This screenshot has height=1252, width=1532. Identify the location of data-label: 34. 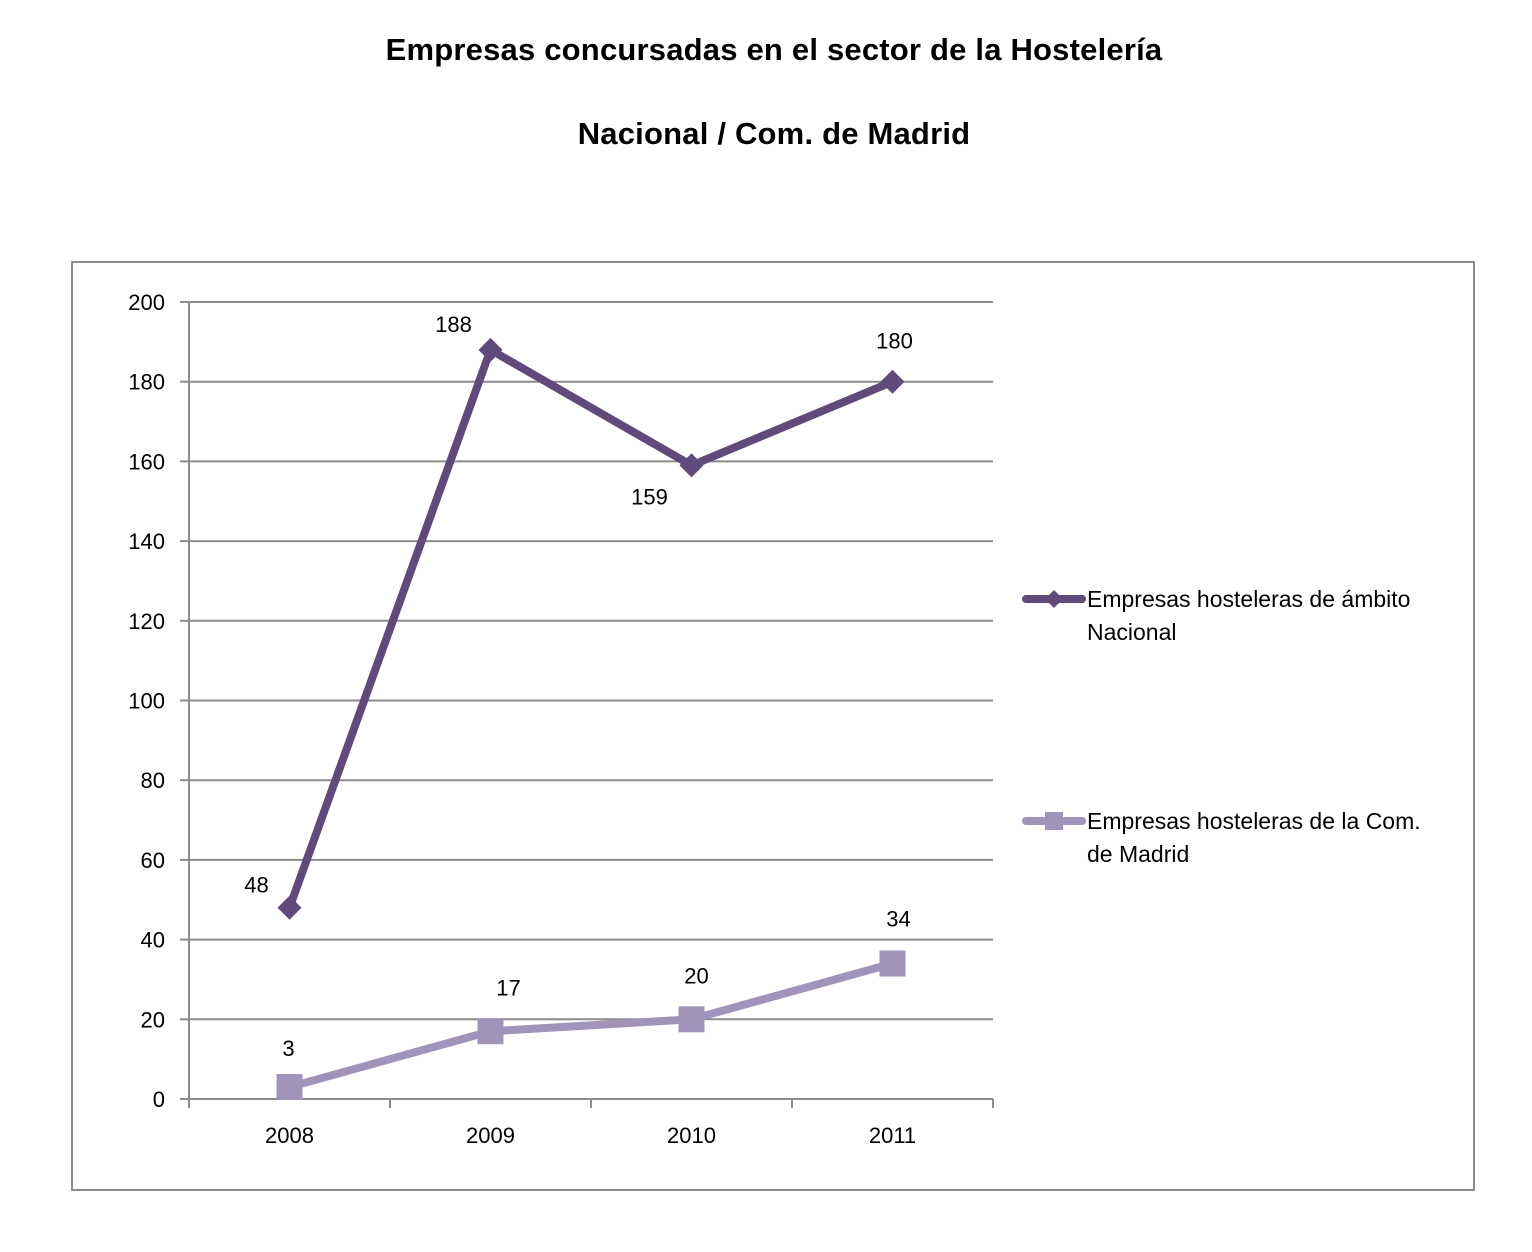
(898, 919).